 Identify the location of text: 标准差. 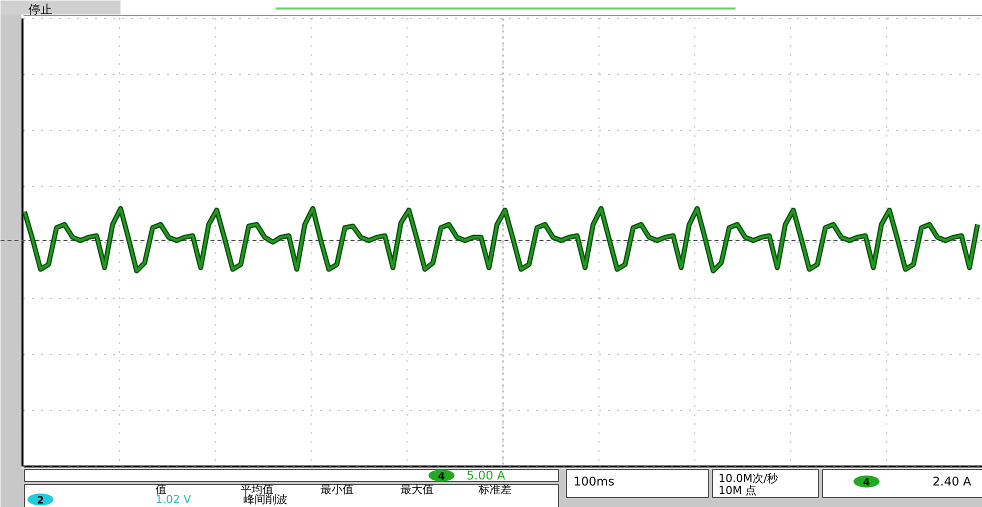
(495, 489).